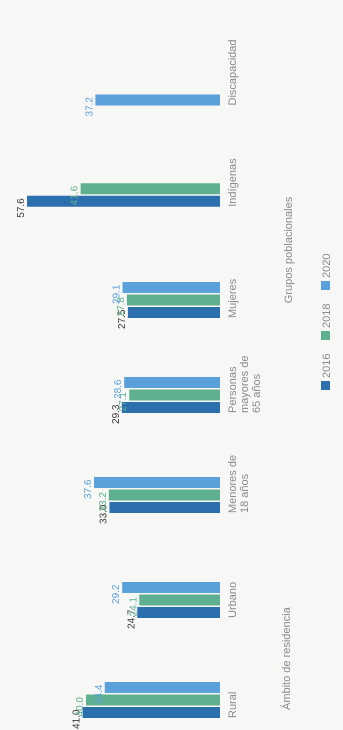 The height and width of the screenshot is (730, 343). Describe the element at coordinates (327, 366) in the screenshot. I see `legend-label-2016: 2016` at that location.